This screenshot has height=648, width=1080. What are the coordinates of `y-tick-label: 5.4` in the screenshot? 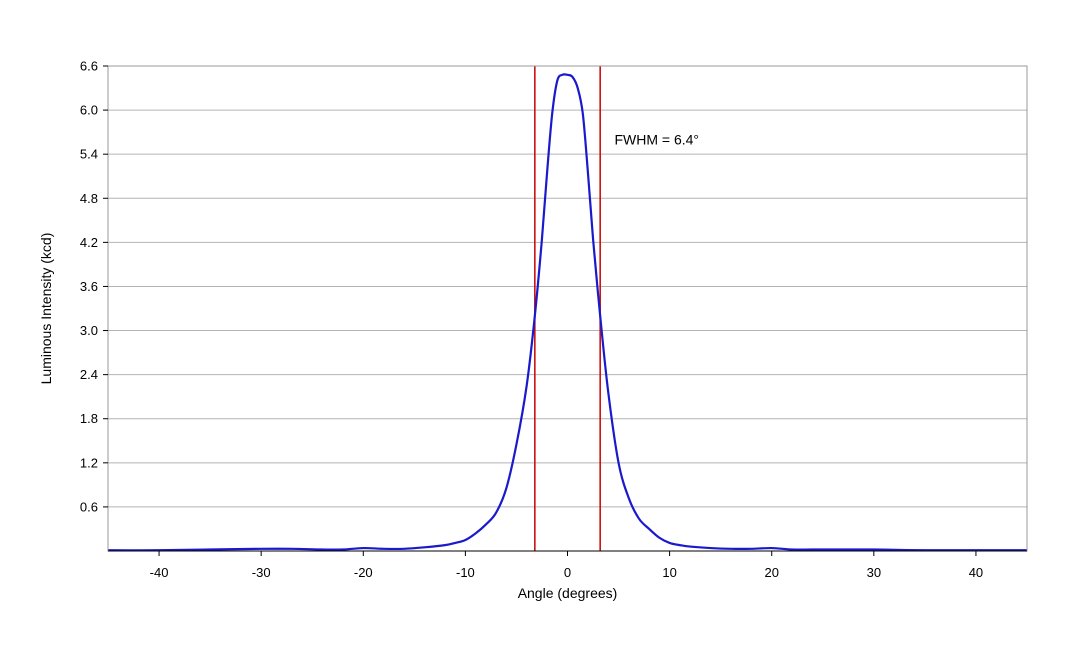 It's located at (89, 154).